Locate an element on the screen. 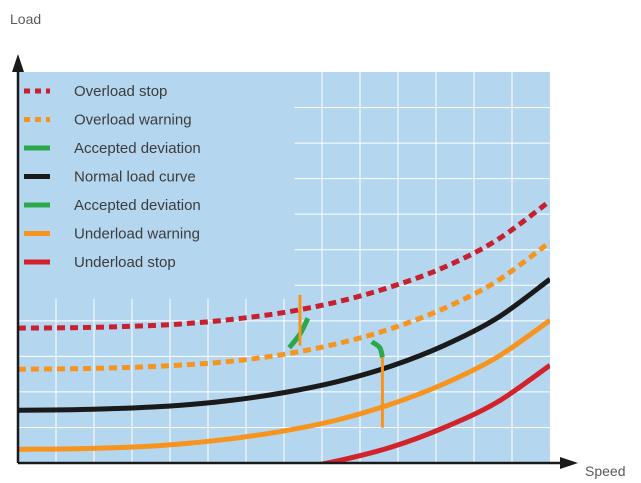 Image resolution: width=641 pixels, height=483 pixels. x-axis-label: Speed is located at coordinates (605, 471).